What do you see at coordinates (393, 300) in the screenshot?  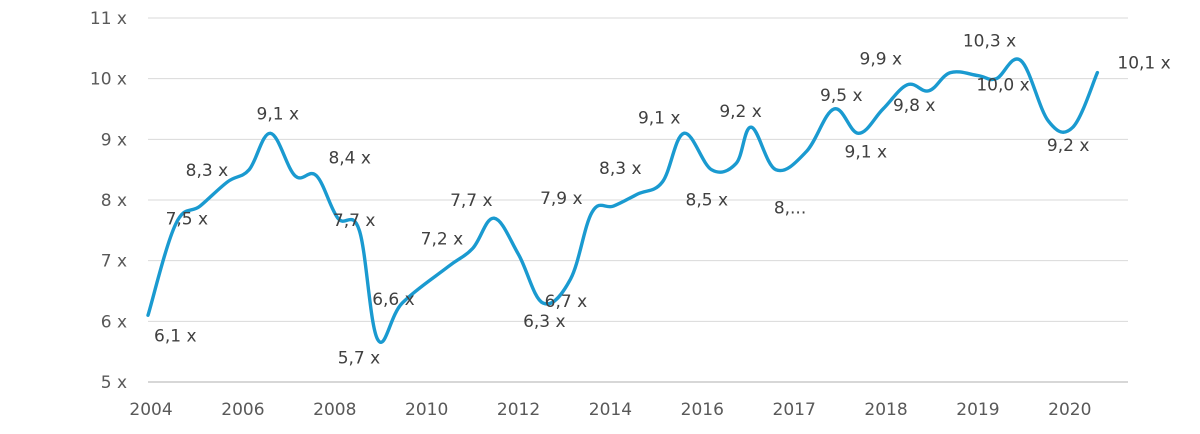 I see `data-label: 6,6 x` at bounding box center [393, 300].